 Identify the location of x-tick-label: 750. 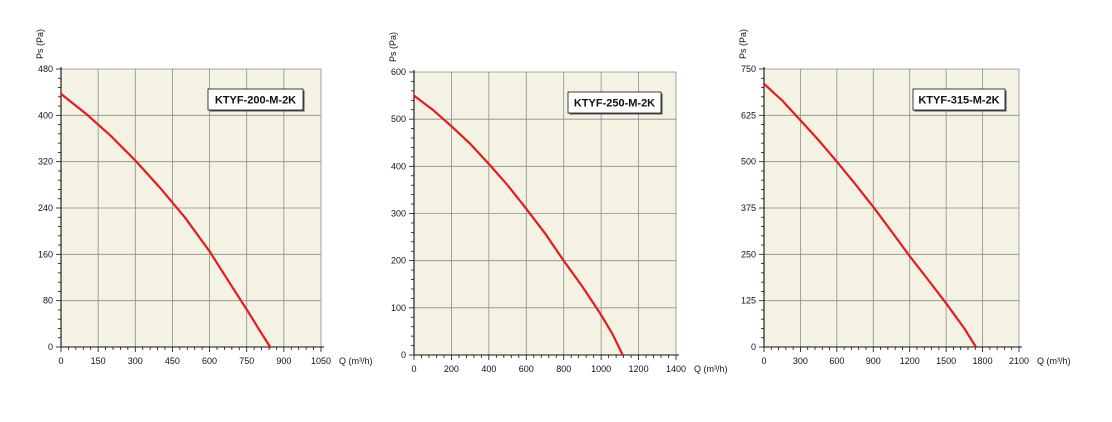
(246, 361).